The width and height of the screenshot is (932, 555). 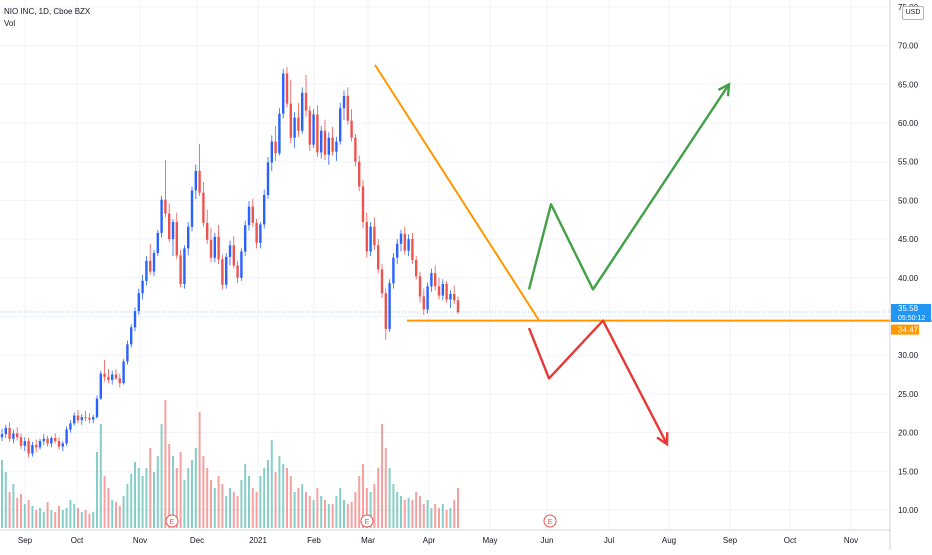 I want to click on x-tick-label: Sep, so click(x=730, y=540).